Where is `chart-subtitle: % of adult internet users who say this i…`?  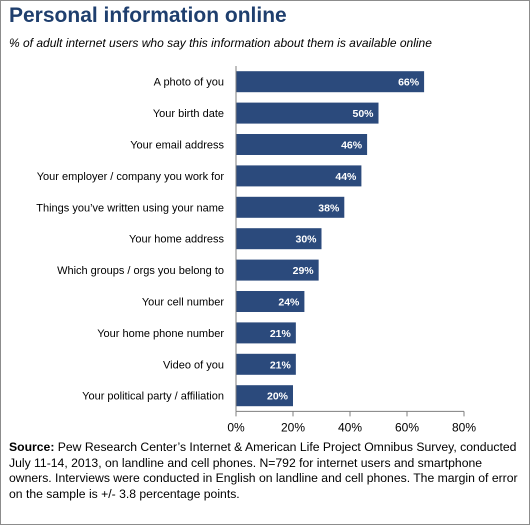 chart-subtitle: % of adult internet users who say this i… is located at coordinates (220, 43).